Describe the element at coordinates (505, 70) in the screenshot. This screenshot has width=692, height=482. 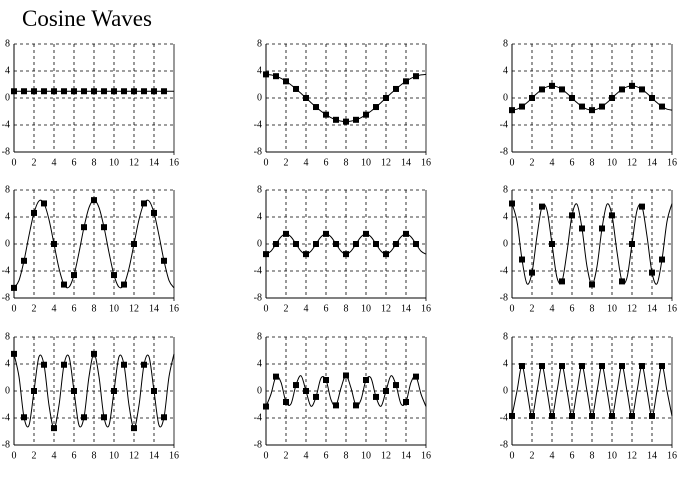
I see `y-tick-label: 4` at that location.